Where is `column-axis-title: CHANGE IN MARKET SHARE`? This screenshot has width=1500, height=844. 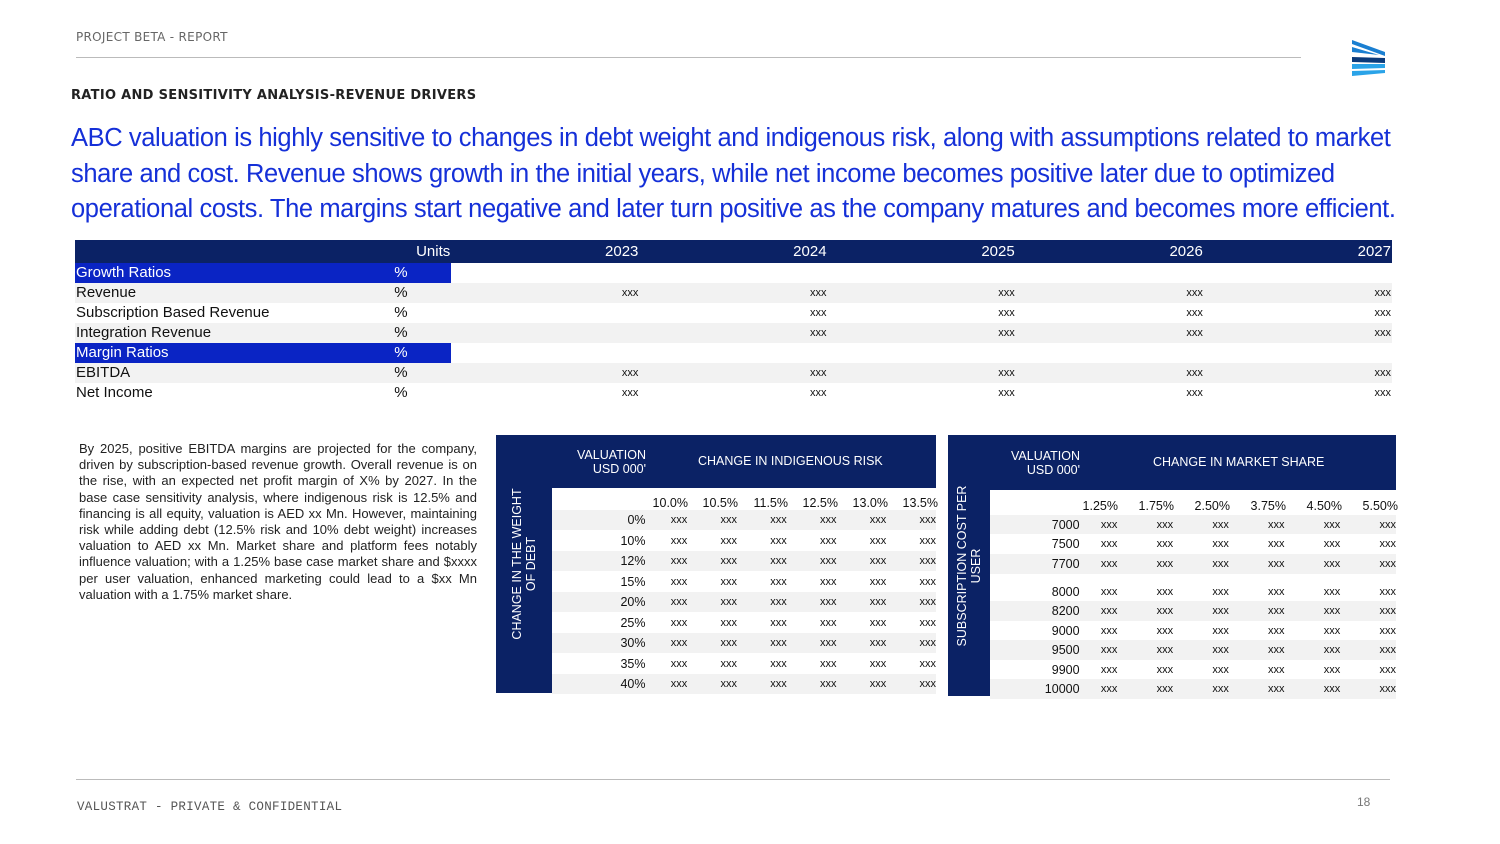 column-axis-title: CHANGE IN MARKET SHARE is located at coordinates (1239, 461).